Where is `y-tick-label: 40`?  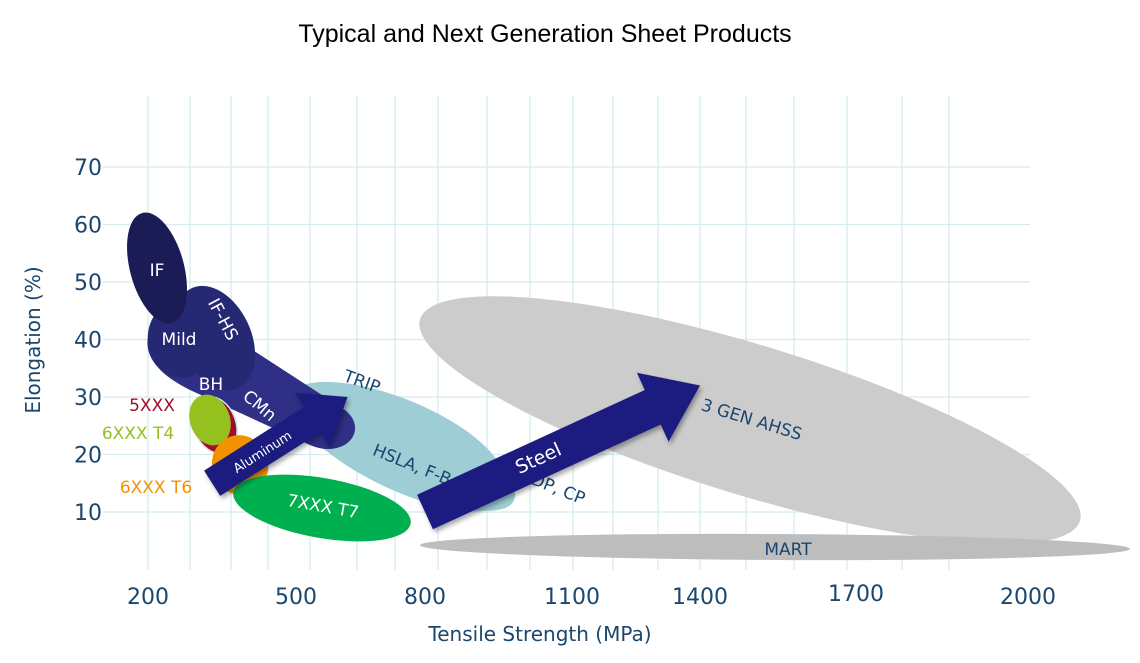 y-tick-label: 40 is located at coordinates (88, 341).